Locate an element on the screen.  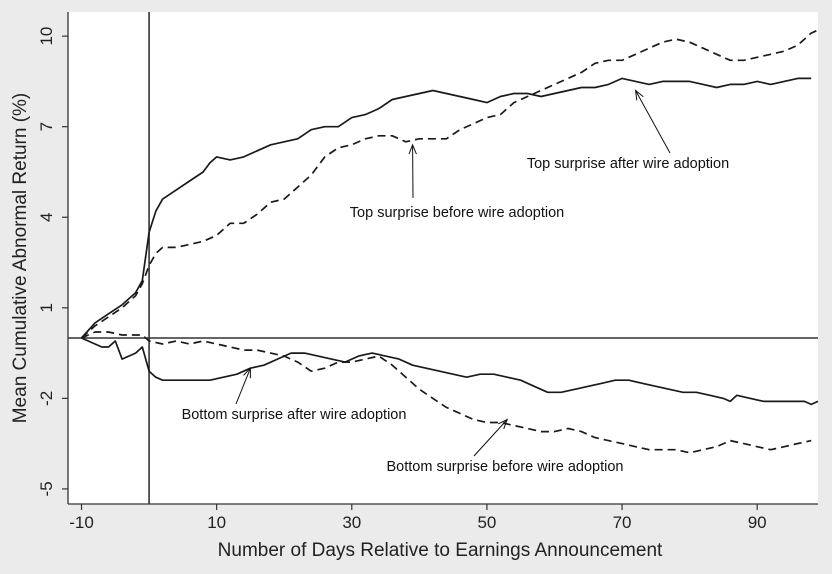
y-tick-label: 1 is located at coordinates (46, 307).